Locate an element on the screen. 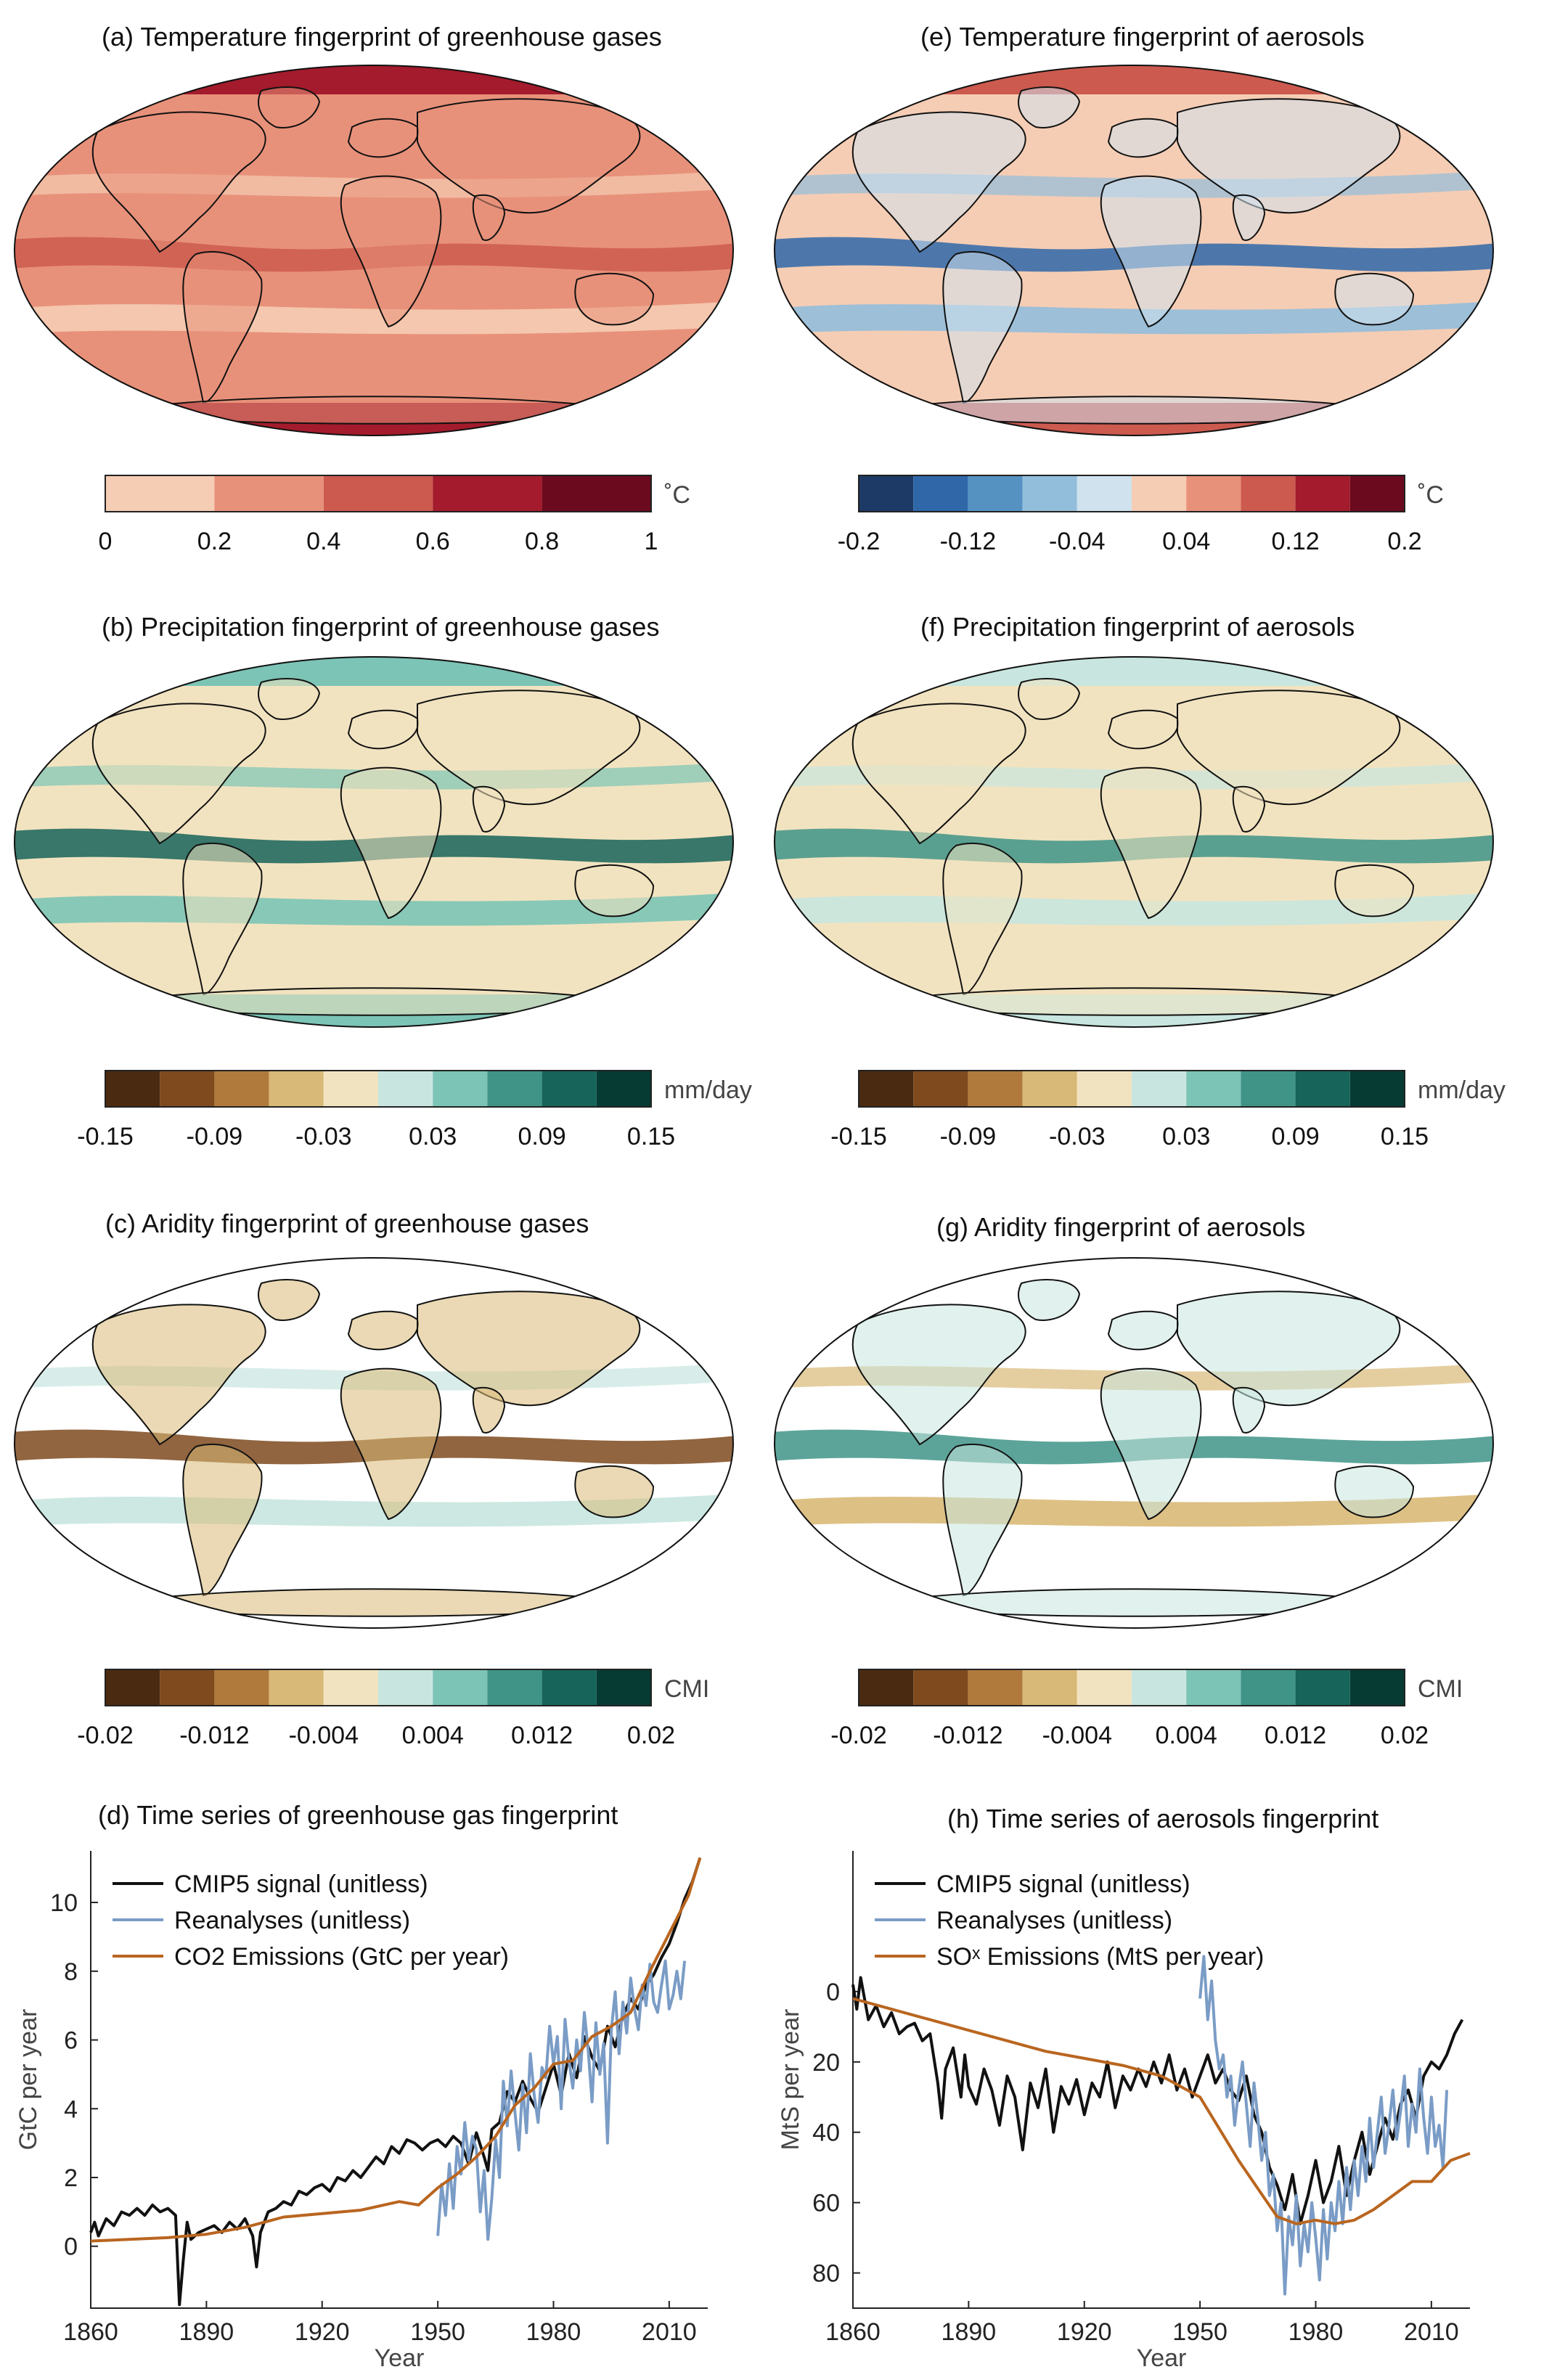 The height and width of the screenshot is (2380, 1544). map-precipitation-ghg is located at coordinates (374, 842).